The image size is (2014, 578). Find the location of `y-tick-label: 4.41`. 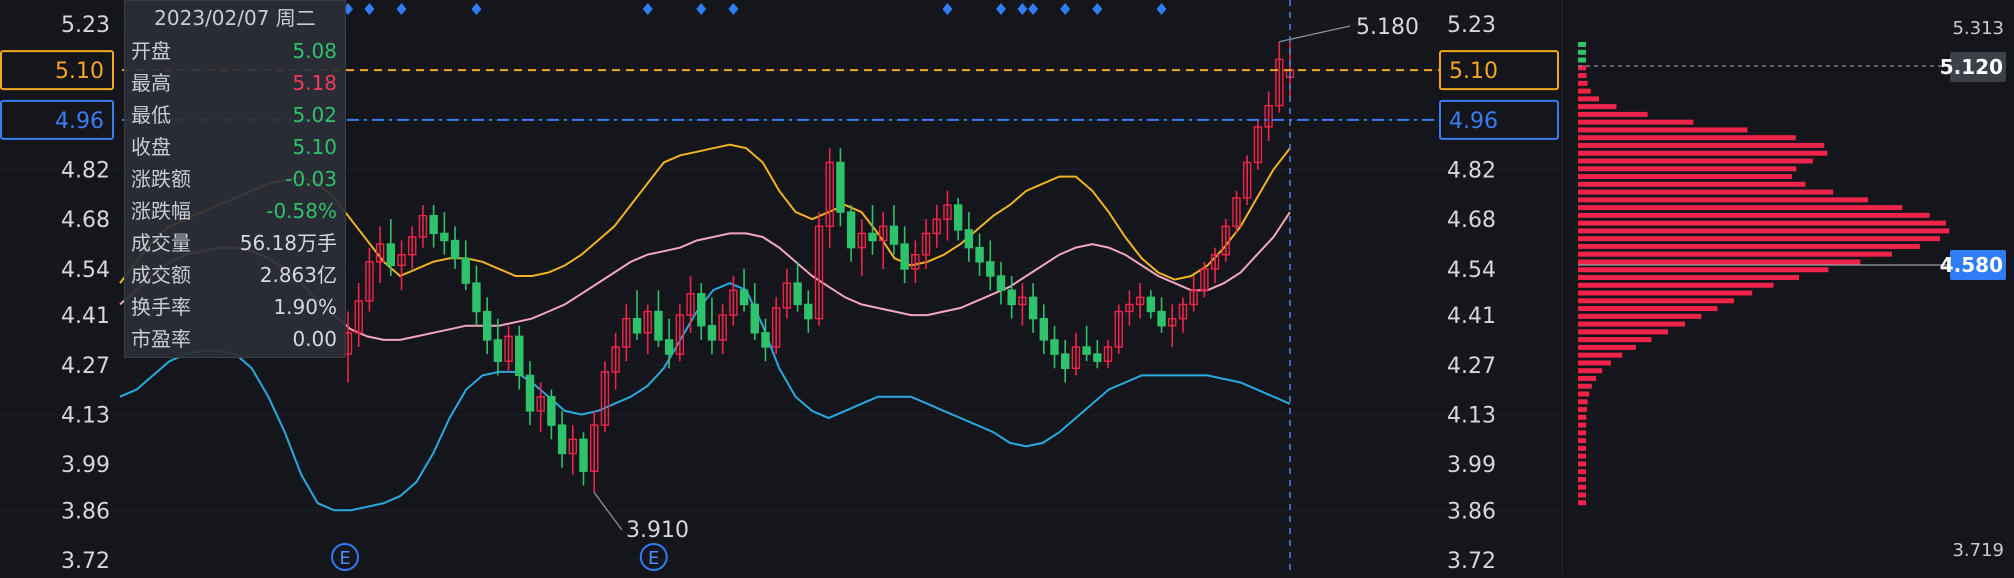

y-tick-label: 4.41 is located at coordinates (85, 316).